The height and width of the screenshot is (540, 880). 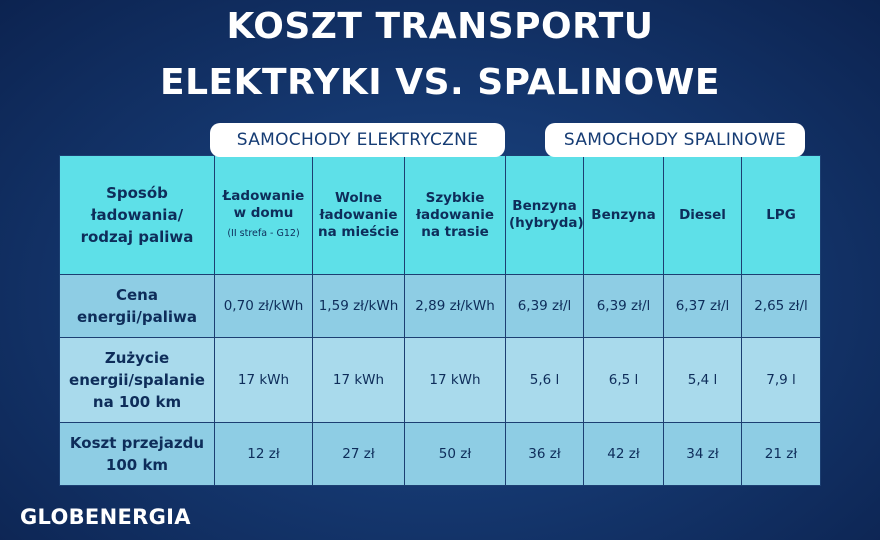 I want to click on title-line-2: ELEKTRYKI VS. SPALINOWE, so click(x=440, y=82).